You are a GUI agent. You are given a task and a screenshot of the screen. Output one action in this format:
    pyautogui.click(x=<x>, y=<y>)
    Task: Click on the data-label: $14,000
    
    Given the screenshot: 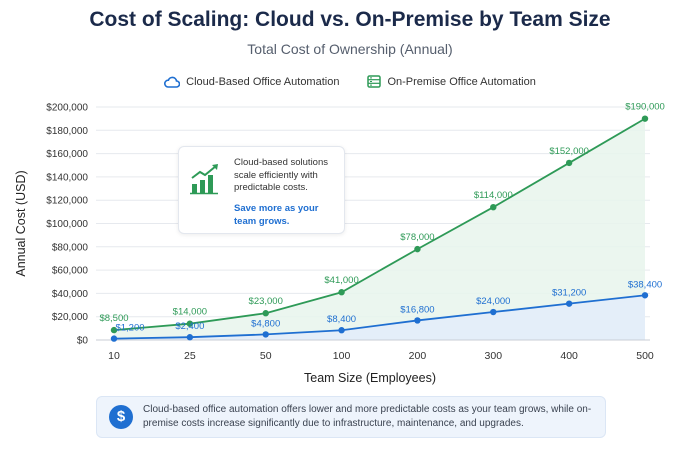 What is the action you would take?
    pyautogui.click(x=190, y=312)
    